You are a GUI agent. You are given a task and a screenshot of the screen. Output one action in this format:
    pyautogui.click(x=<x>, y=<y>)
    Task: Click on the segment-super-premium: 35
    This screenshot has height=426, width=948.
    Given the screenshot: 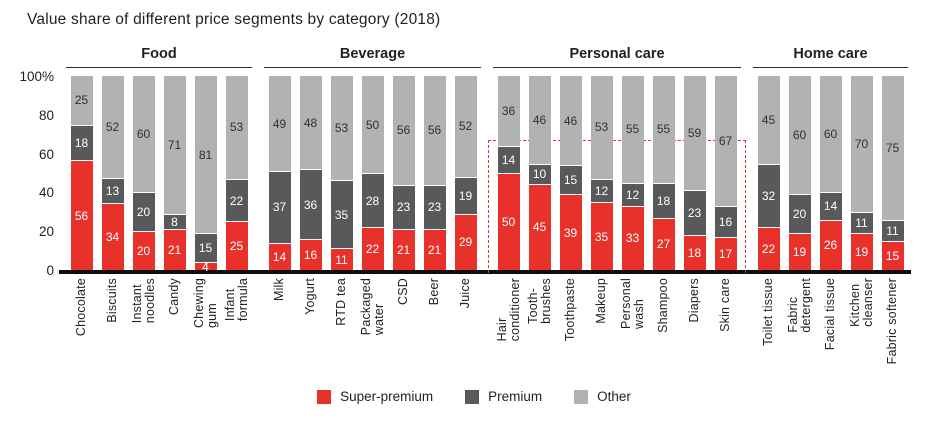 What is the action you would take?
    pyautogui.click(x=601, y=236)
    